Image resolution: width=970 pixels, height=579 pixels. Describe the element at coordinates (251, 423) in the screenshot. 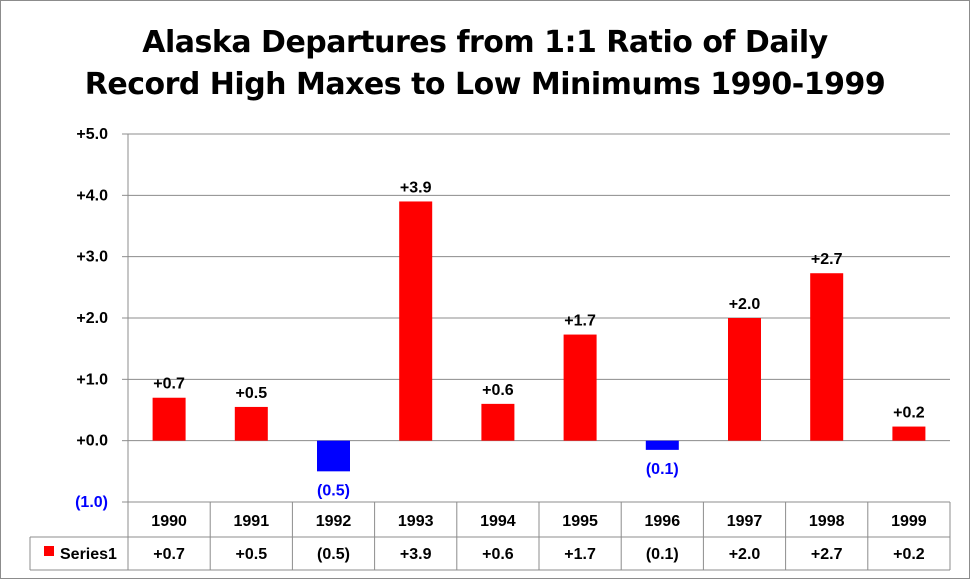

I see `bar-1991` at that location.